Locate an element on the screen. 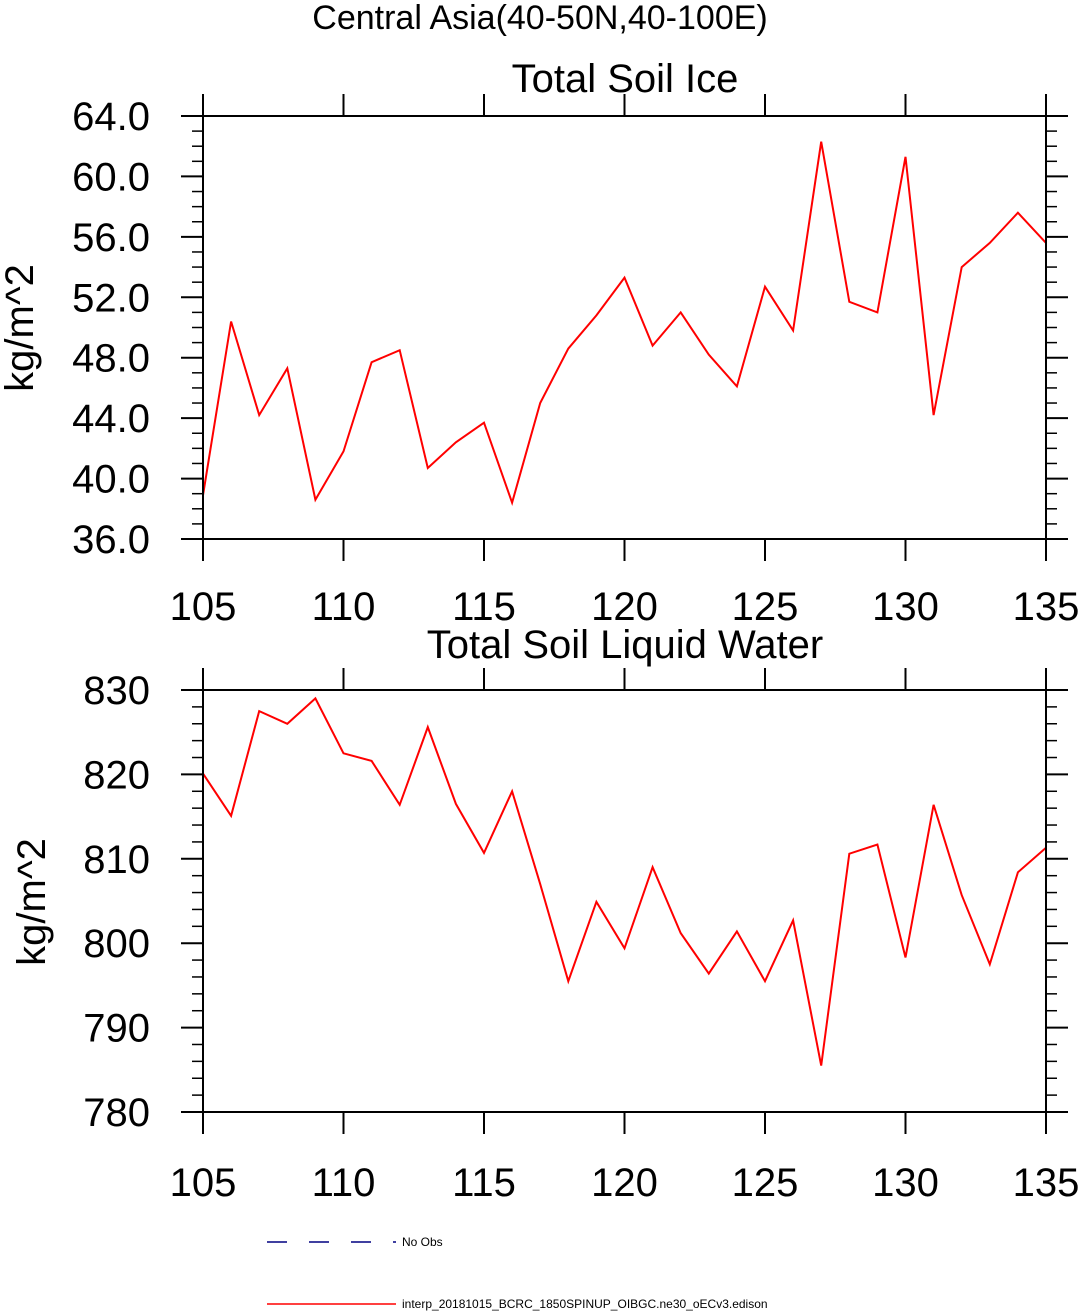  y-tick-label: 64.0 is located at coordinates (111, 117).